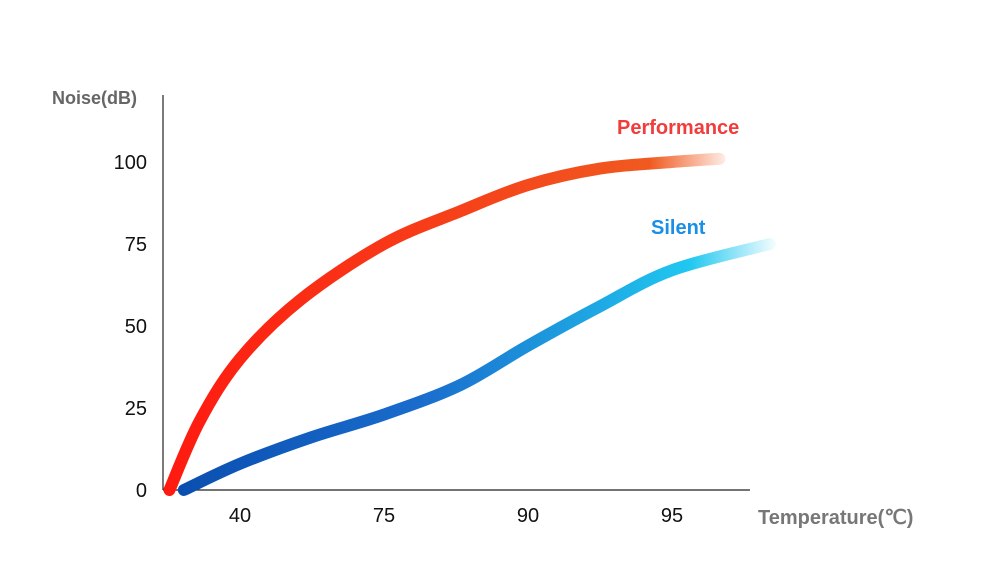 The height and width of the screenshot is (586, 1000). Describe the element at coordinates (141, 491) in the screenshot. I see `y-tick-label: 0` at that location.